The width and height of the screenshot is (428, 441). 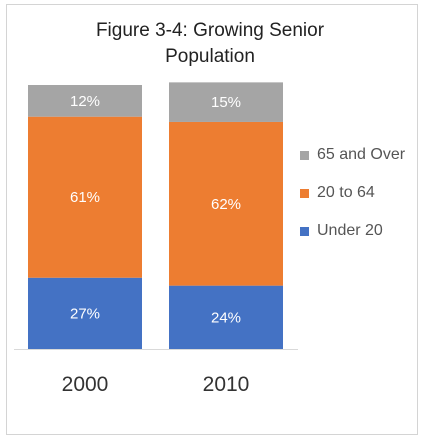 I want to click on legend-item-under-20: Under 20, so click(x=352, y=231).